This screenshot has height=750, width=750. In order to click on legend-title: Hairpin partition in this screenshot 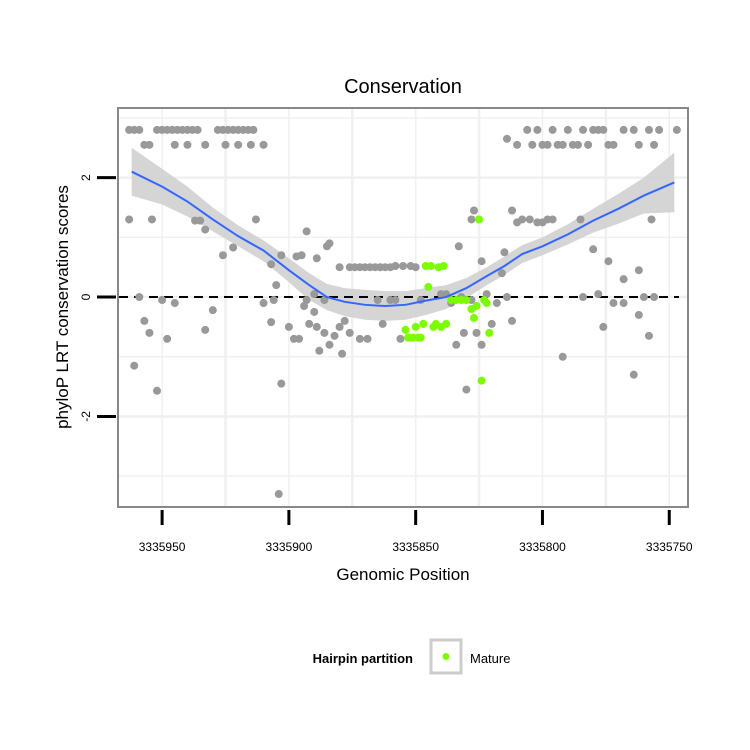, I will do `click(363, 658)`.